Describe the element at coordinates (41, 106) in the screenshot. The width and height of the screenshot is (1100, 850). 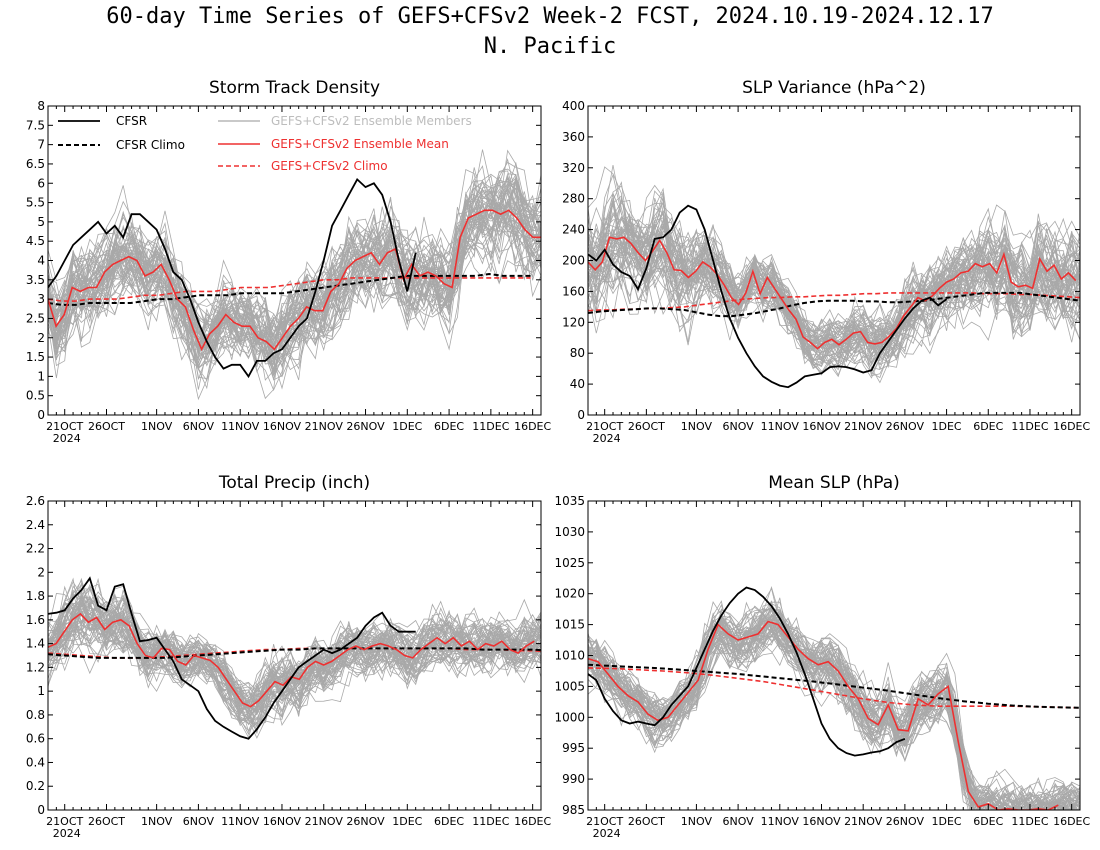
I see `y-tick-label: 8` at that location.